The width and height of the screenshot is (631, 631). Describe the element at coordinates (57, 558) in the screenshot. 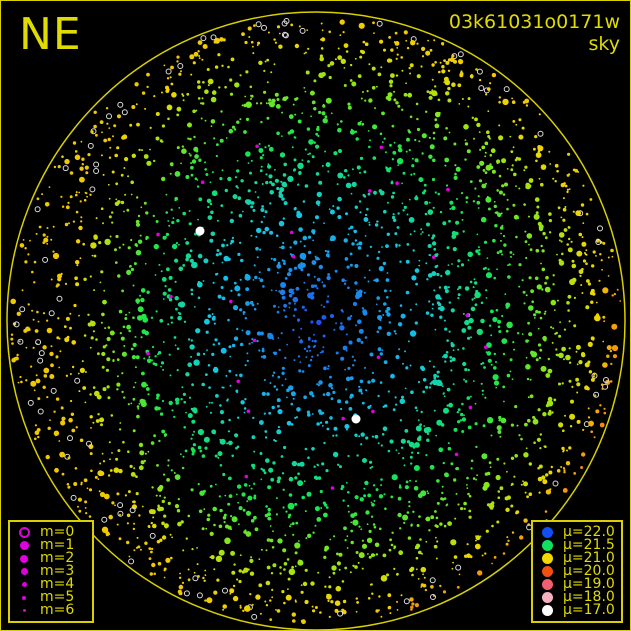

I see `magnitude-label: m=2` at that location.